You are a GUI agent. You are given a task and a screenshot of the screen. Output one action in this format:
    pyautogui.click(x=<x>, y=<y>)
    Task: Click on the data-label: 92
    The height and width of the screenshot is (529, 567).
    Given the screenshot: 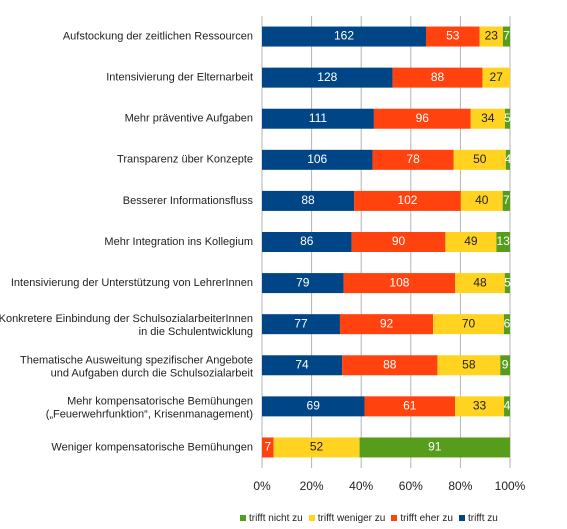 What is the action you would take?
    pyautogui.click(x=387, y=323)
    